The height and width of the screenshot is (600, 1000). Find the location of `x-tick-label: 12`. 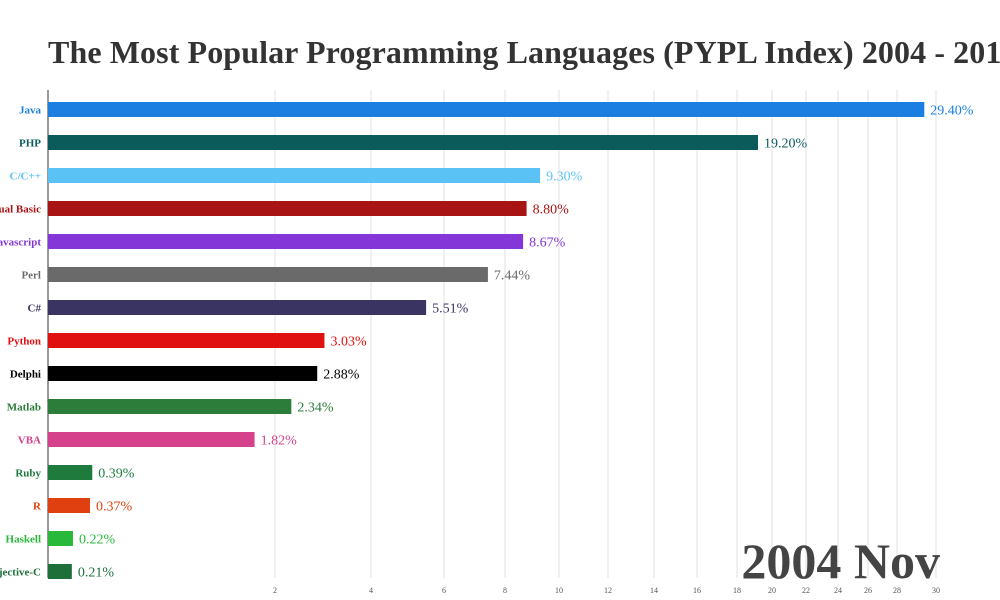

x-tick-label: 12 is located at coordinates (608, 590).